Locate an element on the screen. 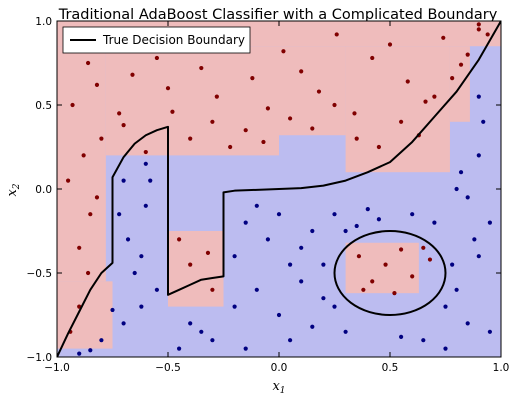 This screenshot has width=517, height=402. y-axis-label-sub: 2 is located at coordinates (17, 186).